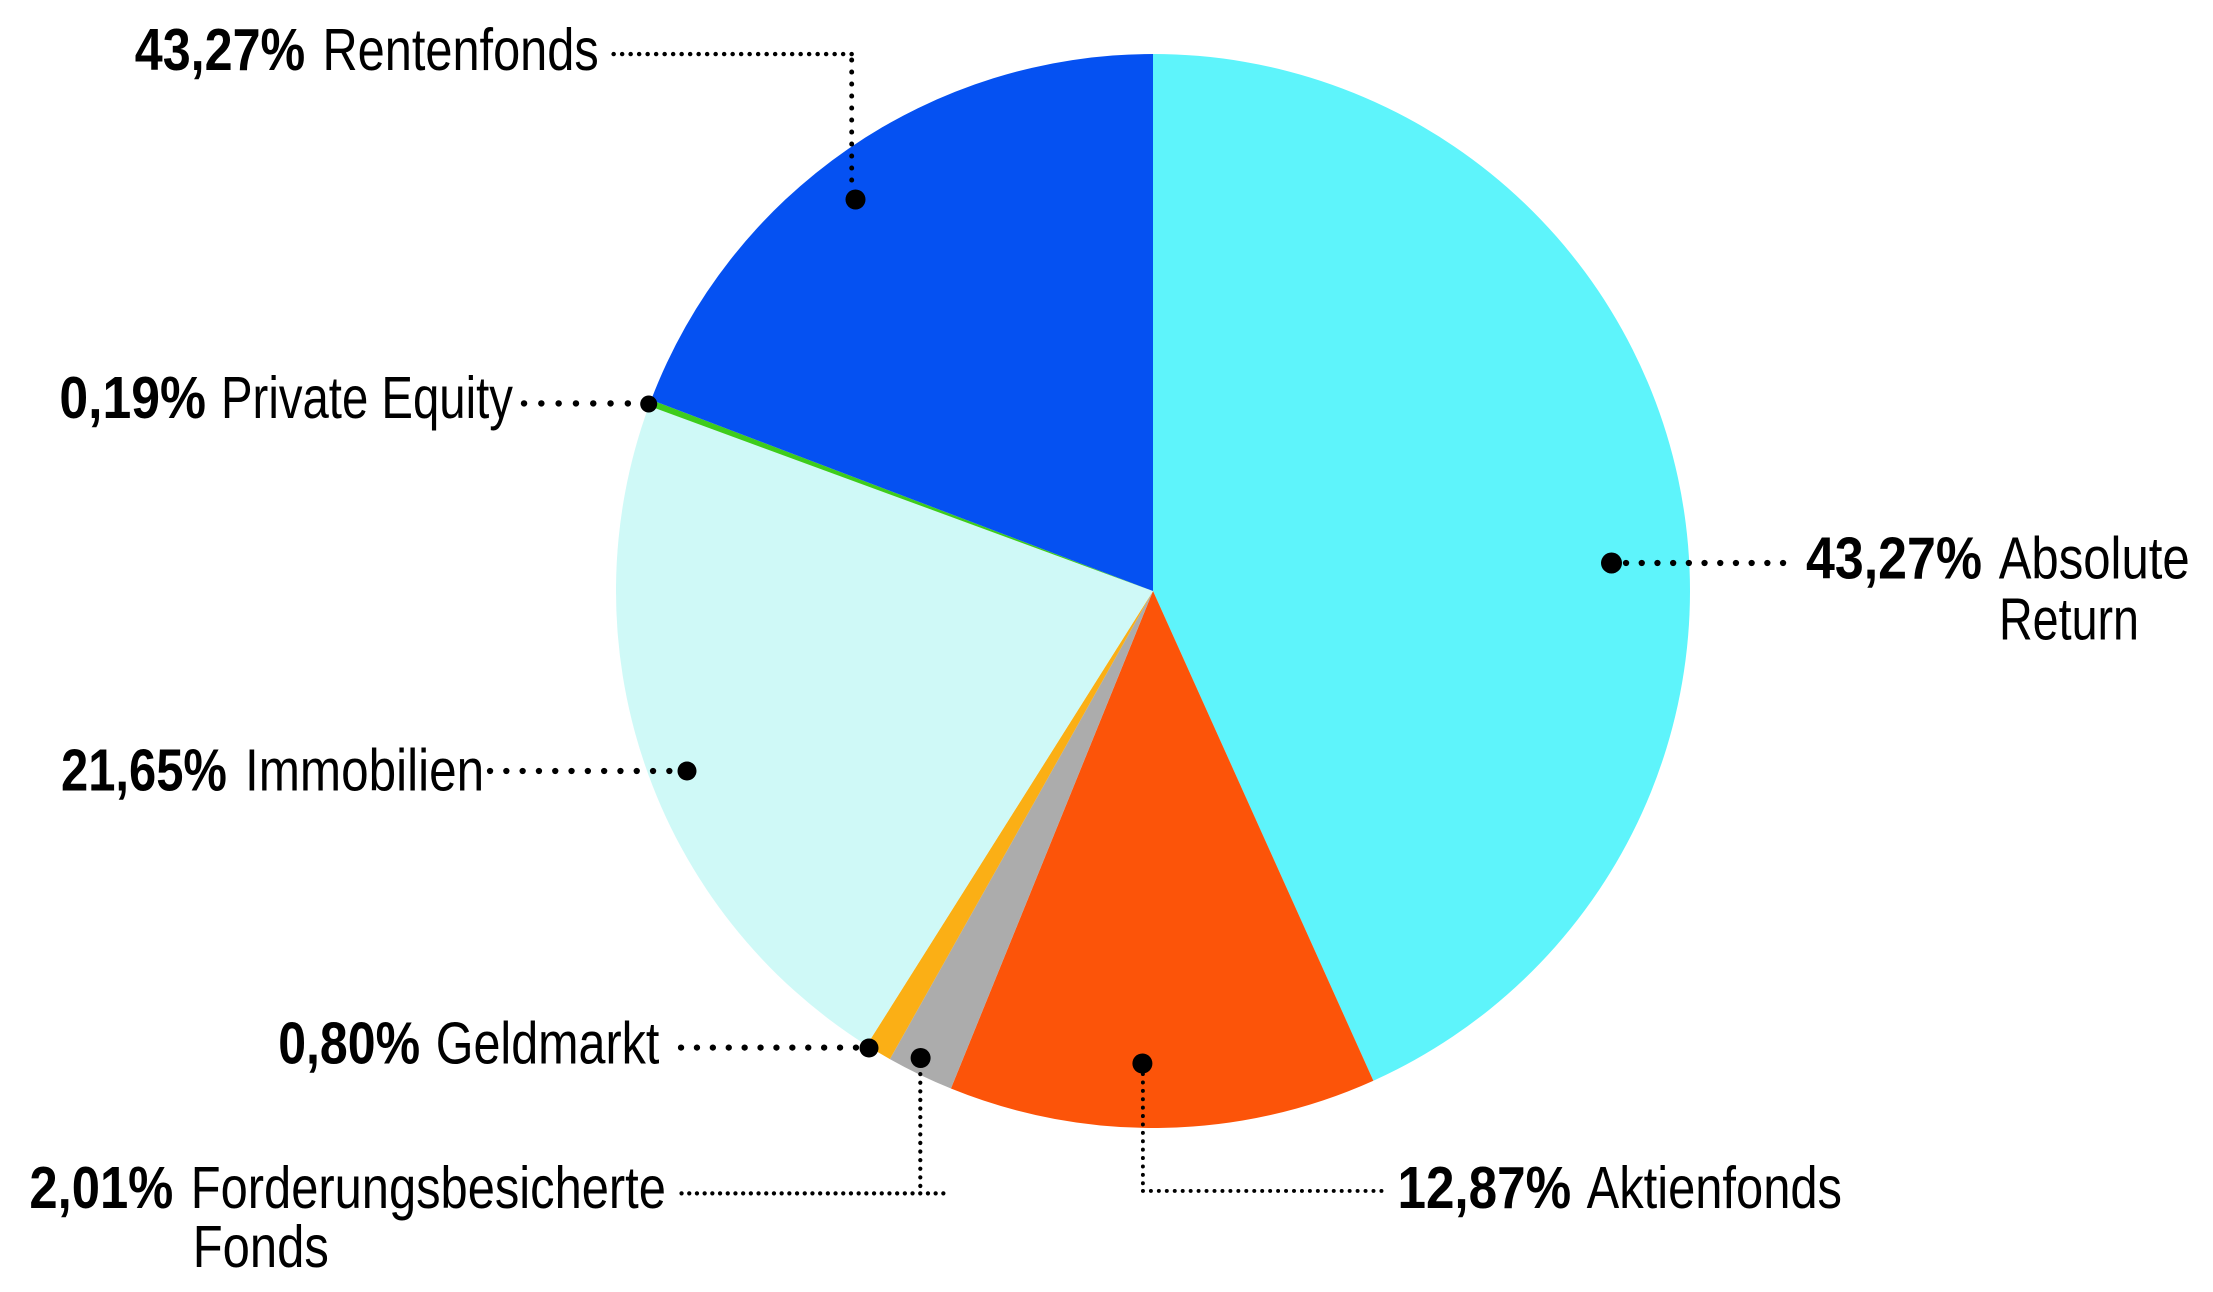 The width and height of the screenshot is (2213, 1292). What do you see at coordinates (428, 1188) in the screenshot?
I see `svg-text: Forderungsbesicherte` at bounding box center [428, 1188].